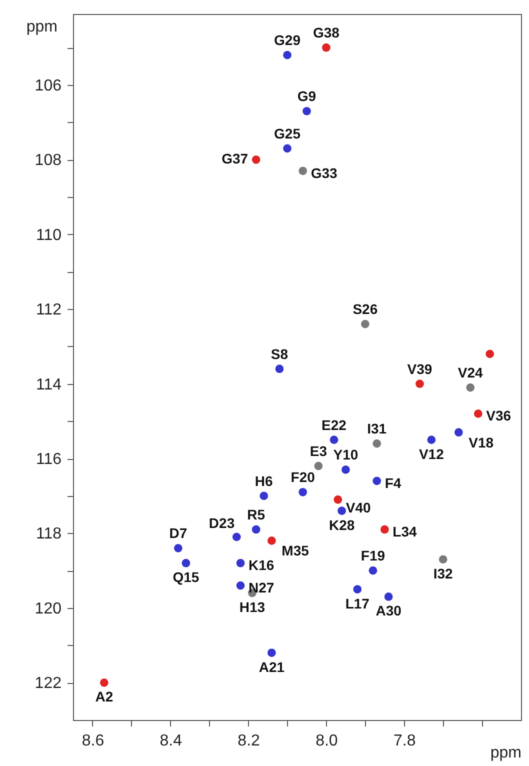  What do you see at coordinates (306, 96) in the screenshot?
I see `annotation: G9` at bounding box center [306, 96].